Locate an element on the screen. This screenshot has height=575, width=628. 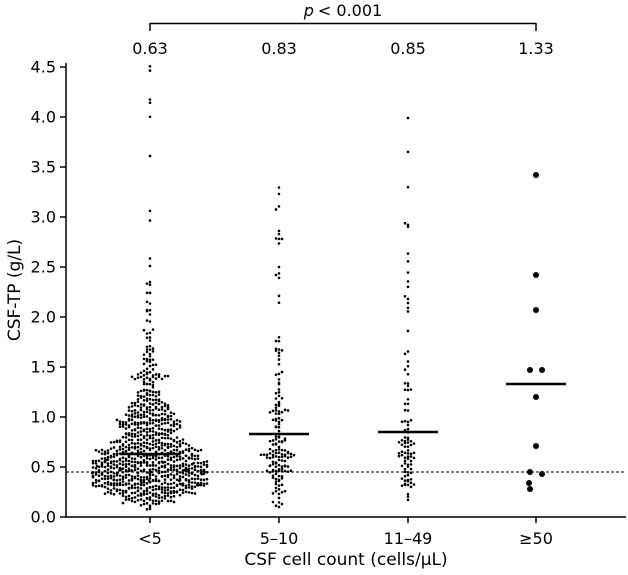
x-ticks: <5 5–10 11–49 ≥50 is located at coordinates (345, 532).